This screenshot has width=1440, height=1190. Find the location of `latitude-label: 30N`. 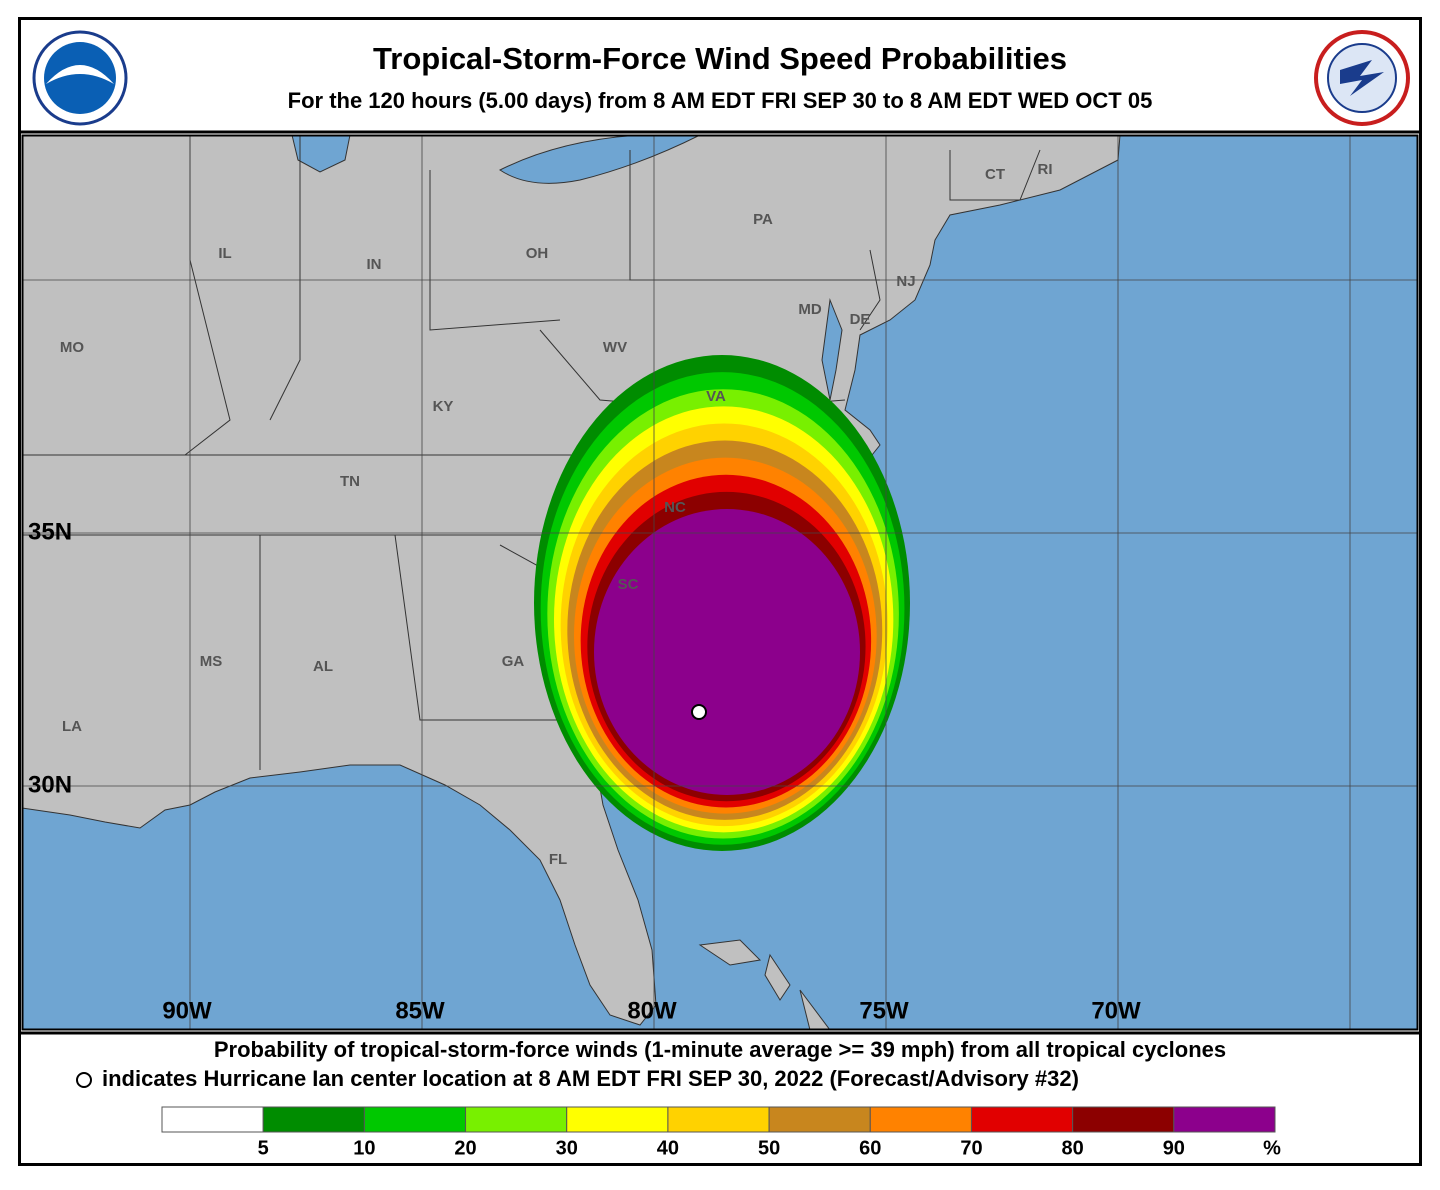

latitude-label: 30N is located at coordinates (50, 784).